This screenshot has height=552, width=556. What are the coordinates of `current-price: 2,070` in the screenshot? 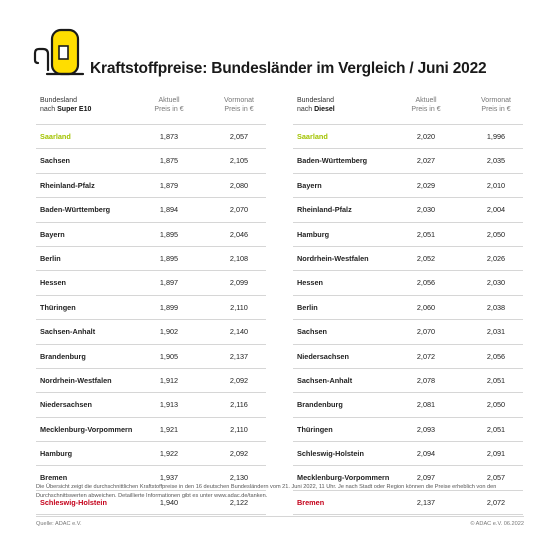 It's located at (426, 332).